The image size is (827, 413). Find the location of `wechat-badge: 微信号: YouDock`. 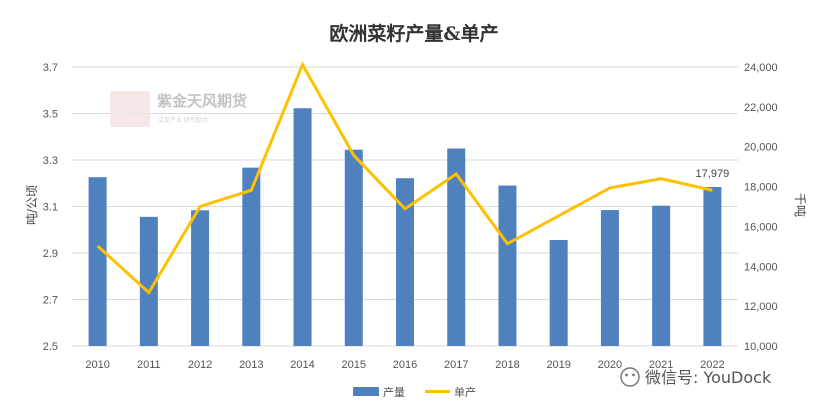

wechat-badge: 微信号: YouDock is located at coordinates (696, 377).